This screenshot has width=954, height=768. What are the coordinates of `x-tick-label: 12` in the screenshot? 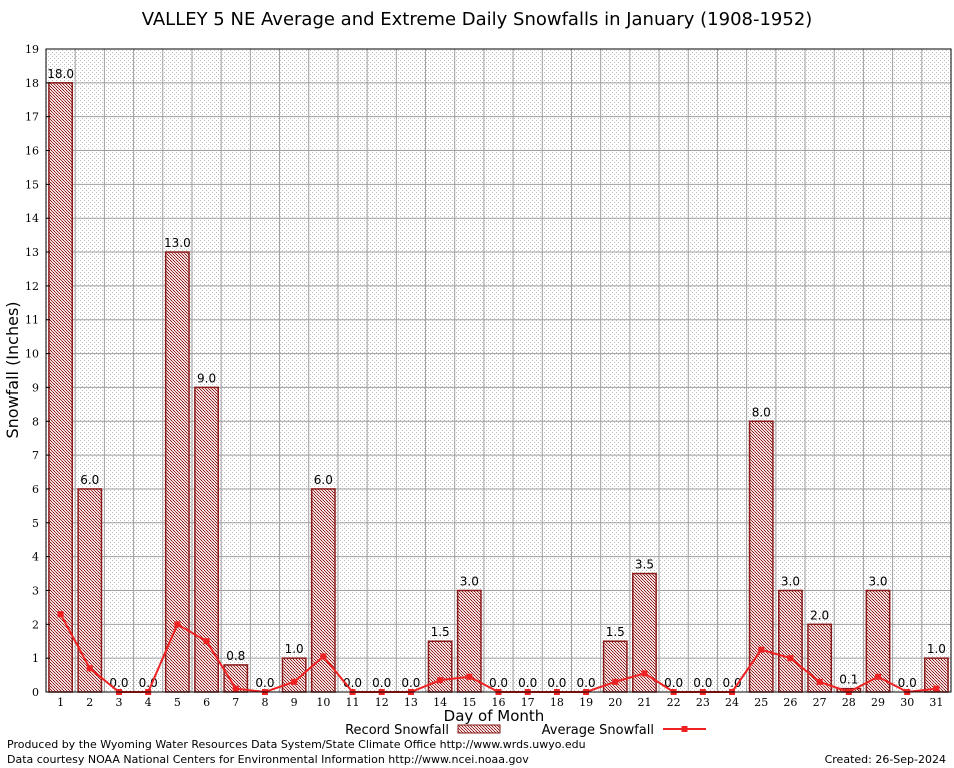 It's located at (382, 702).